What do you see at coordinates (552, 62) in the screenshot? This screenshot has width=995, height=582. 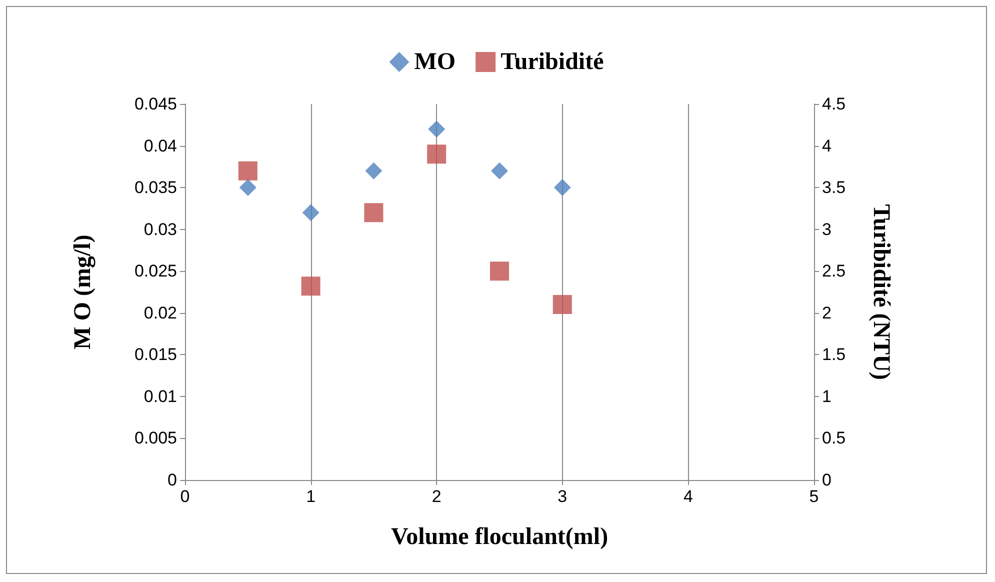 I see `legend-label: Turibidité` at bounding box center [552, 62].